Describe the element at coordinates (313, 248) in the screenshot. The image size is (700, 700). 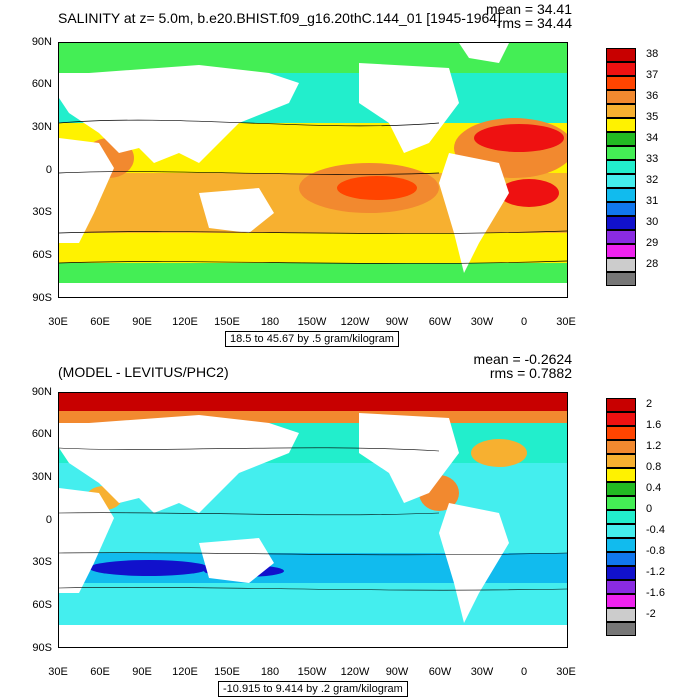
I see `southern-band` at that location.